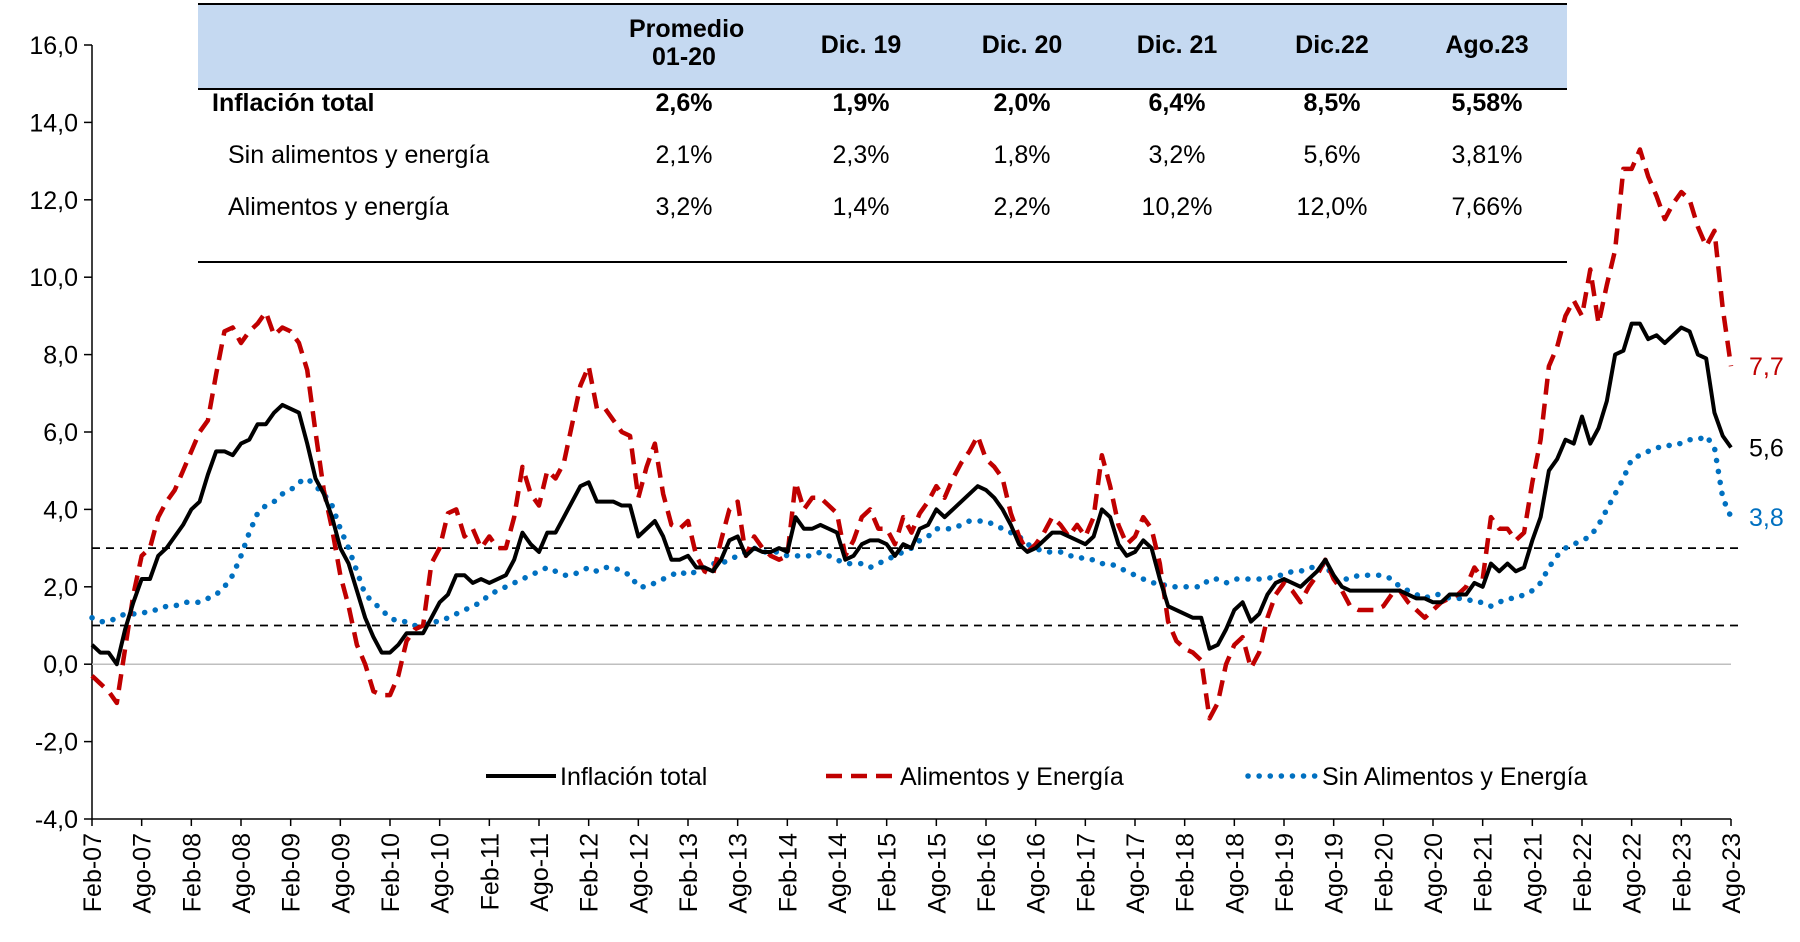 The image size is (1800, 942). What do you see at coordinates (739, 873) in the screenshot?
I see `x-tick-label: Ago-13` at bounding box center [739, 873].